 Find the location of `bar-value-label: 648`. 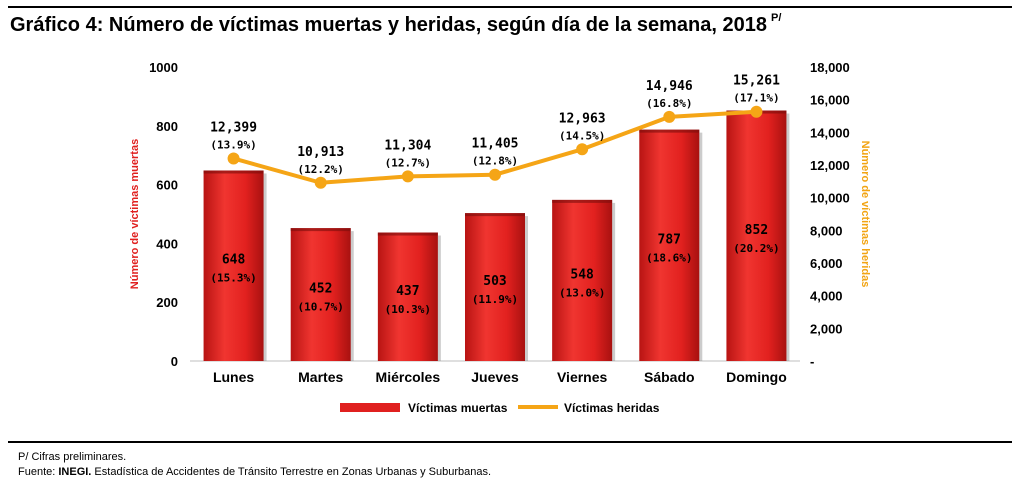

bar-value-label: 648 is located at coordinates (234, 260).